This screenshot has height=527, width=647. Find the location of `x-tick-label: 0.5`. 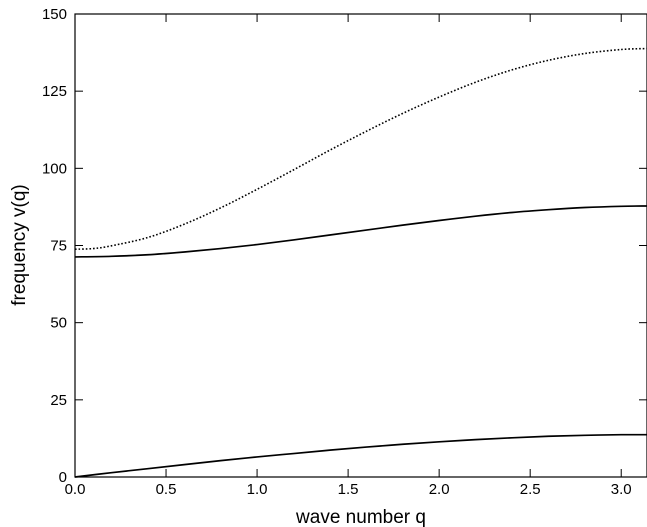

x-tick-label: 0.5 is located at coordinates (166, 489).